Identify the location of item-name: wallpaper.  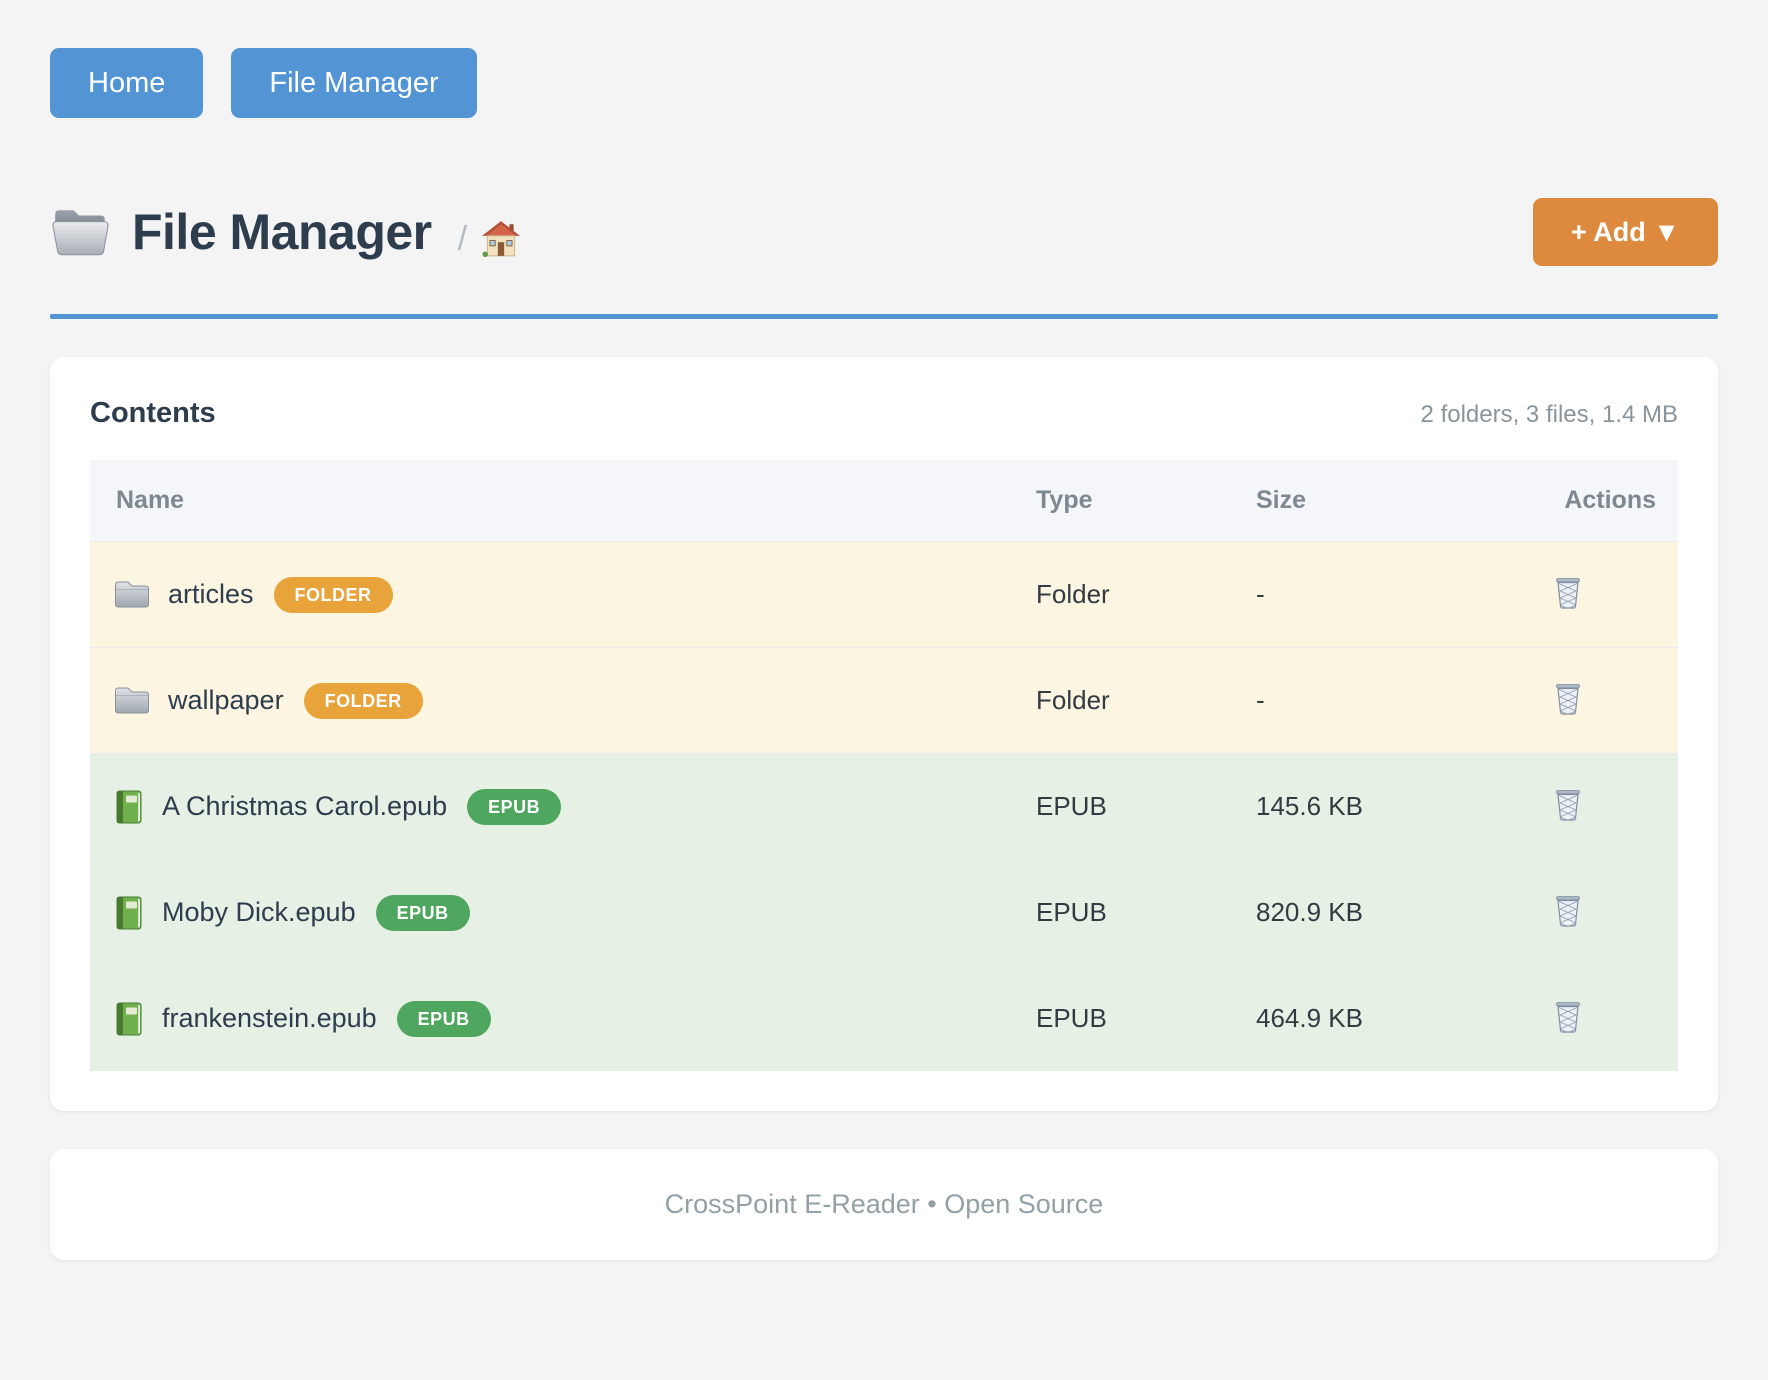
(226, 700).